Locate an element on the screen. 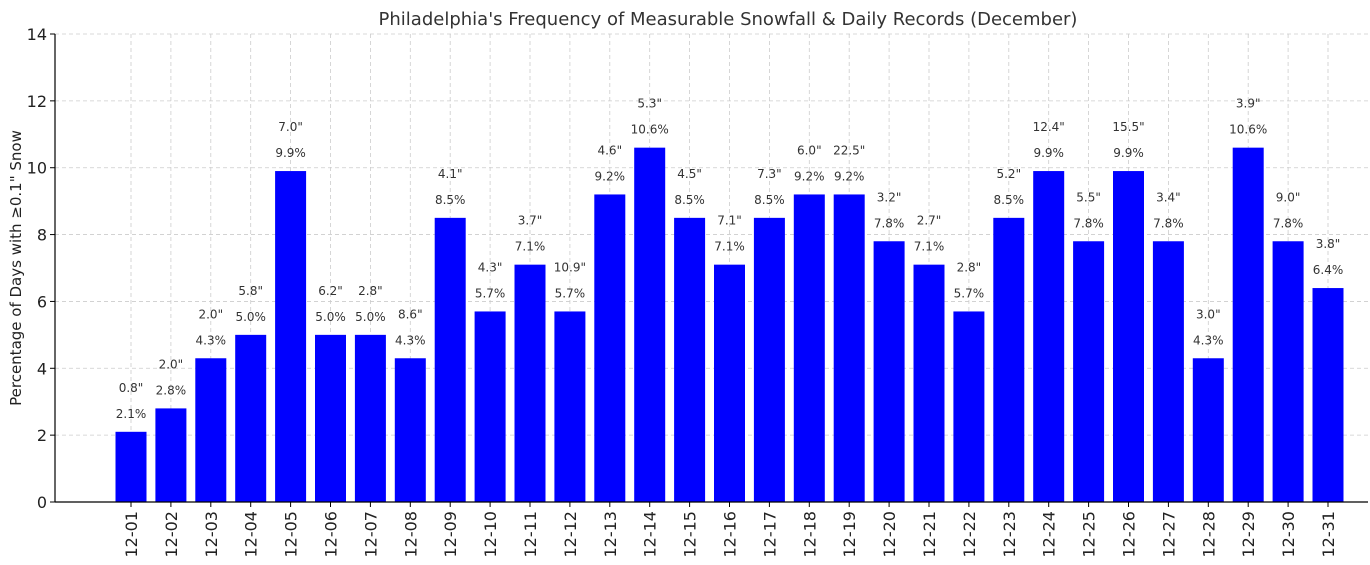  x-tick-label: 12-01 is located at coordinates (131, 534).